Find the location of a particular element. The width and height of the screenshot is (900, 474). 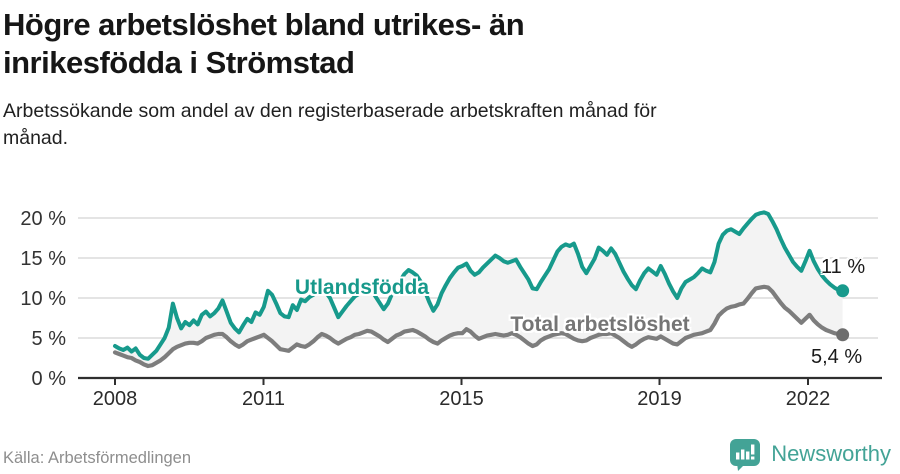

x-tick-label-2022: 2022 is located at coordinates (808, 399).